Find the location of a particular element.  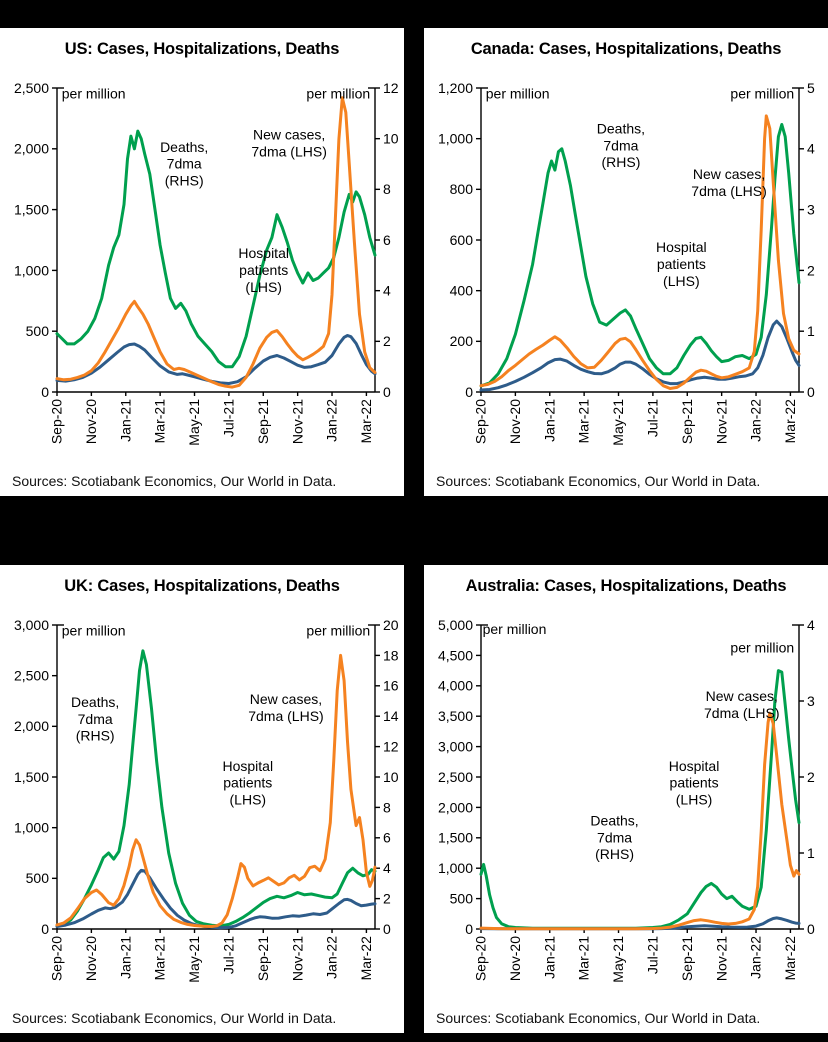

svg-text: 3,000 is located at coordinates (31, 625).